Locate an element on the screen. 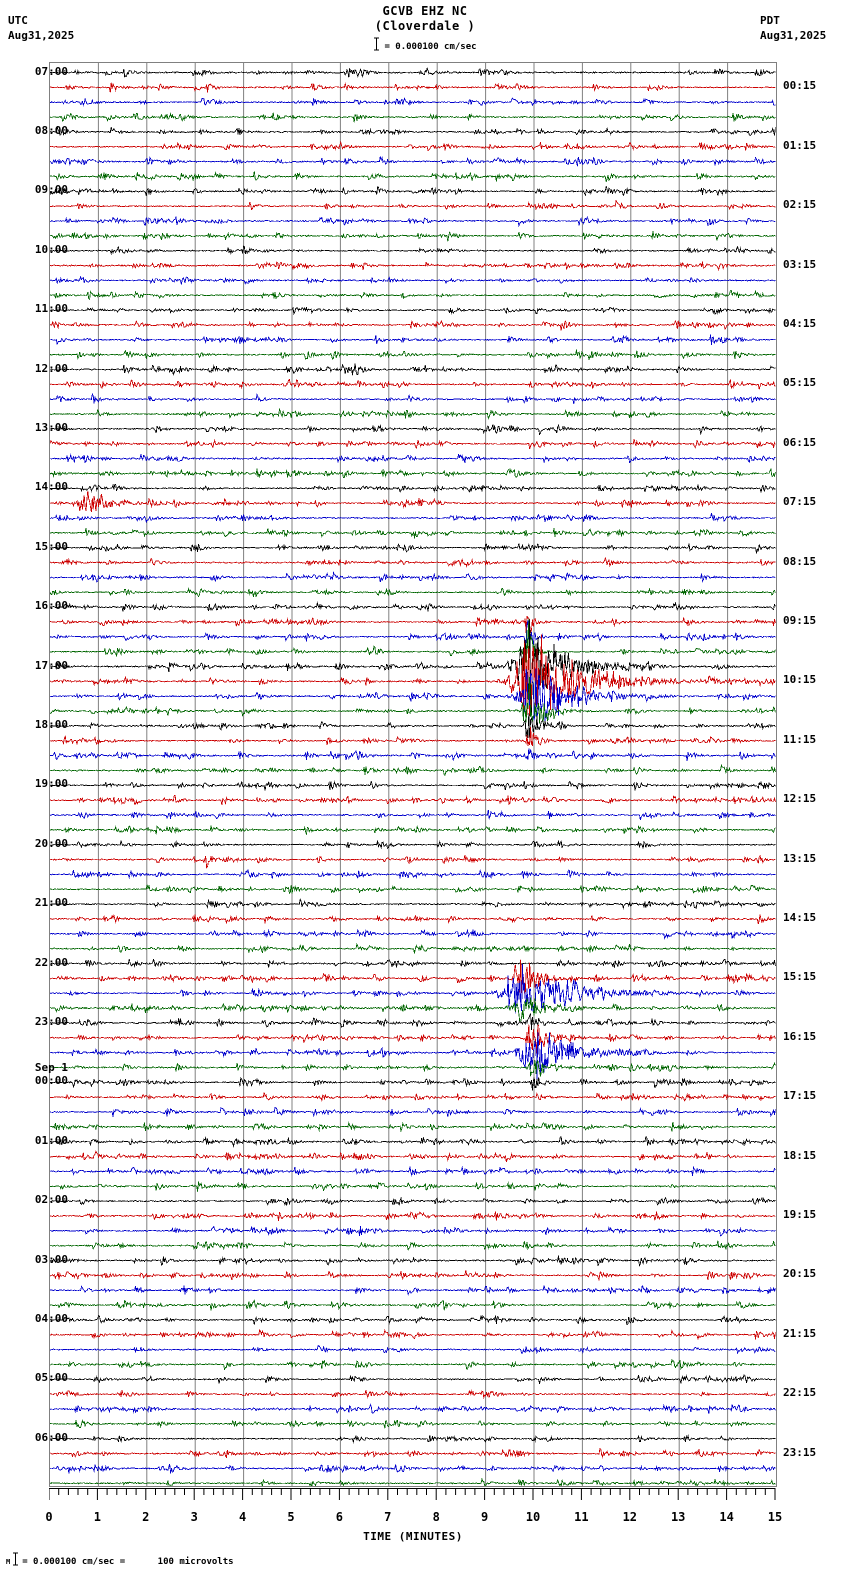  station-location: (Cloverdale ) is located at coordinates (425, 26).